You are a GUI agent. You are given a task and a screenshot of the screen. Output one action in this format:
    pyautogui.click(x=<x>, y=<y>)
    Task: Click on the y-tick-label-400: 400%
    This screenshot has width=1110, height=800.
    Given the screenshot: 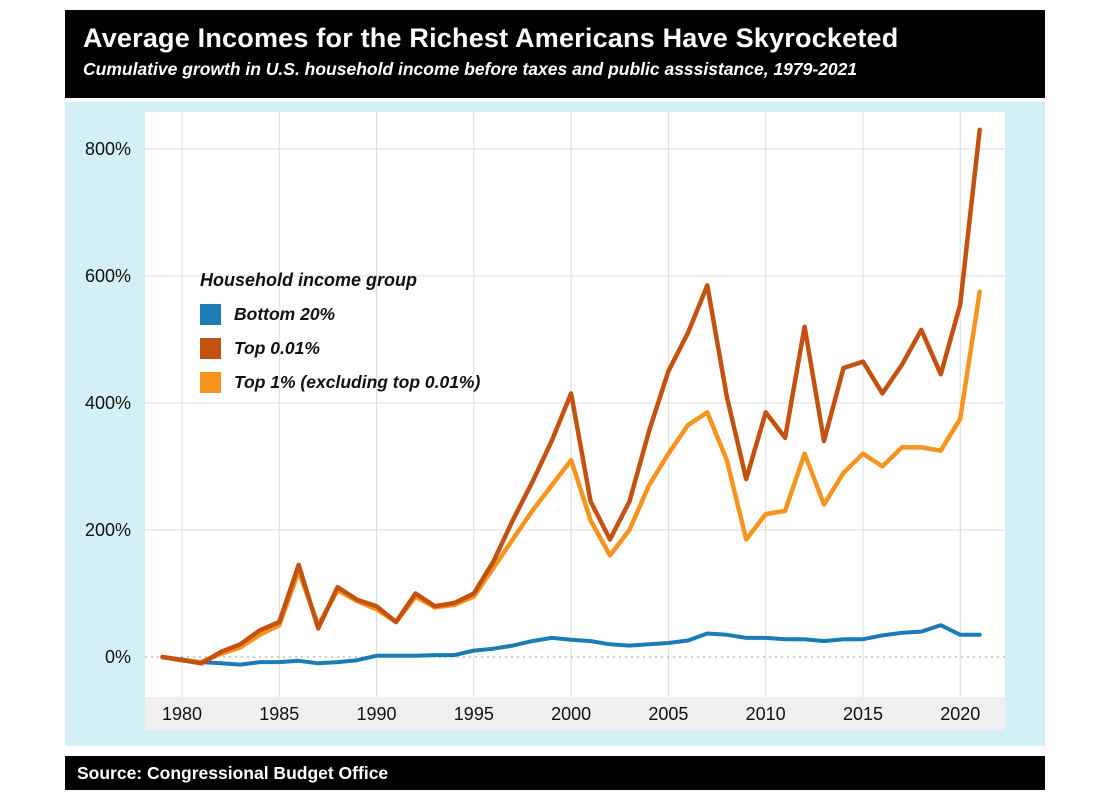 What is the action you would take?
    pyautogui.click(x=108, y=403)
    